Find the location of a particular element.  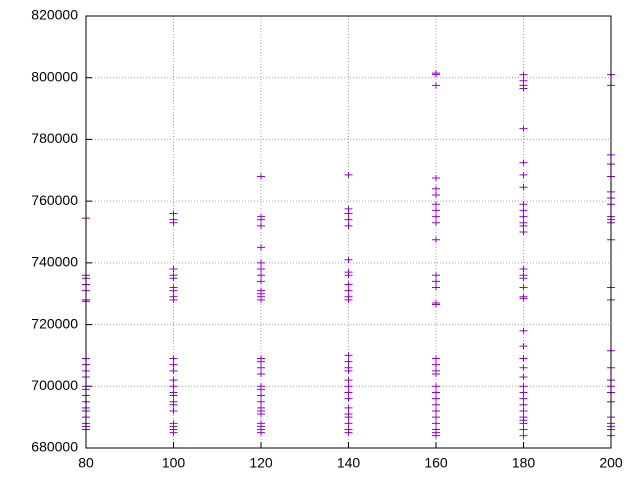

x-tick-label: 80 is located at coordinates (86, 463).